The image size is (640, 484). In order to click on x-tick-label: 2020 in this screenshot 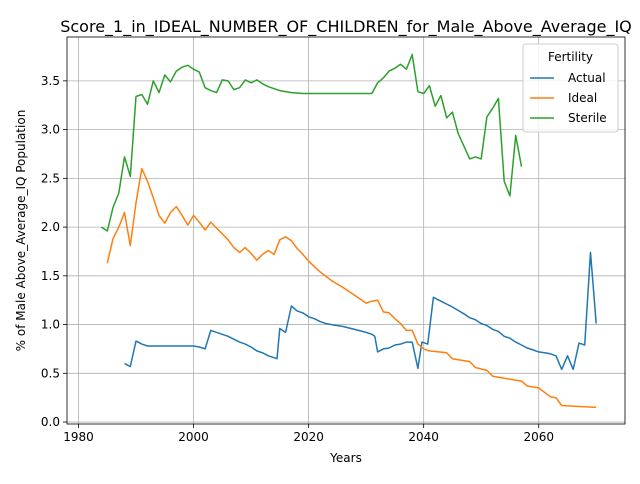, I will do `click(308, 437)`.